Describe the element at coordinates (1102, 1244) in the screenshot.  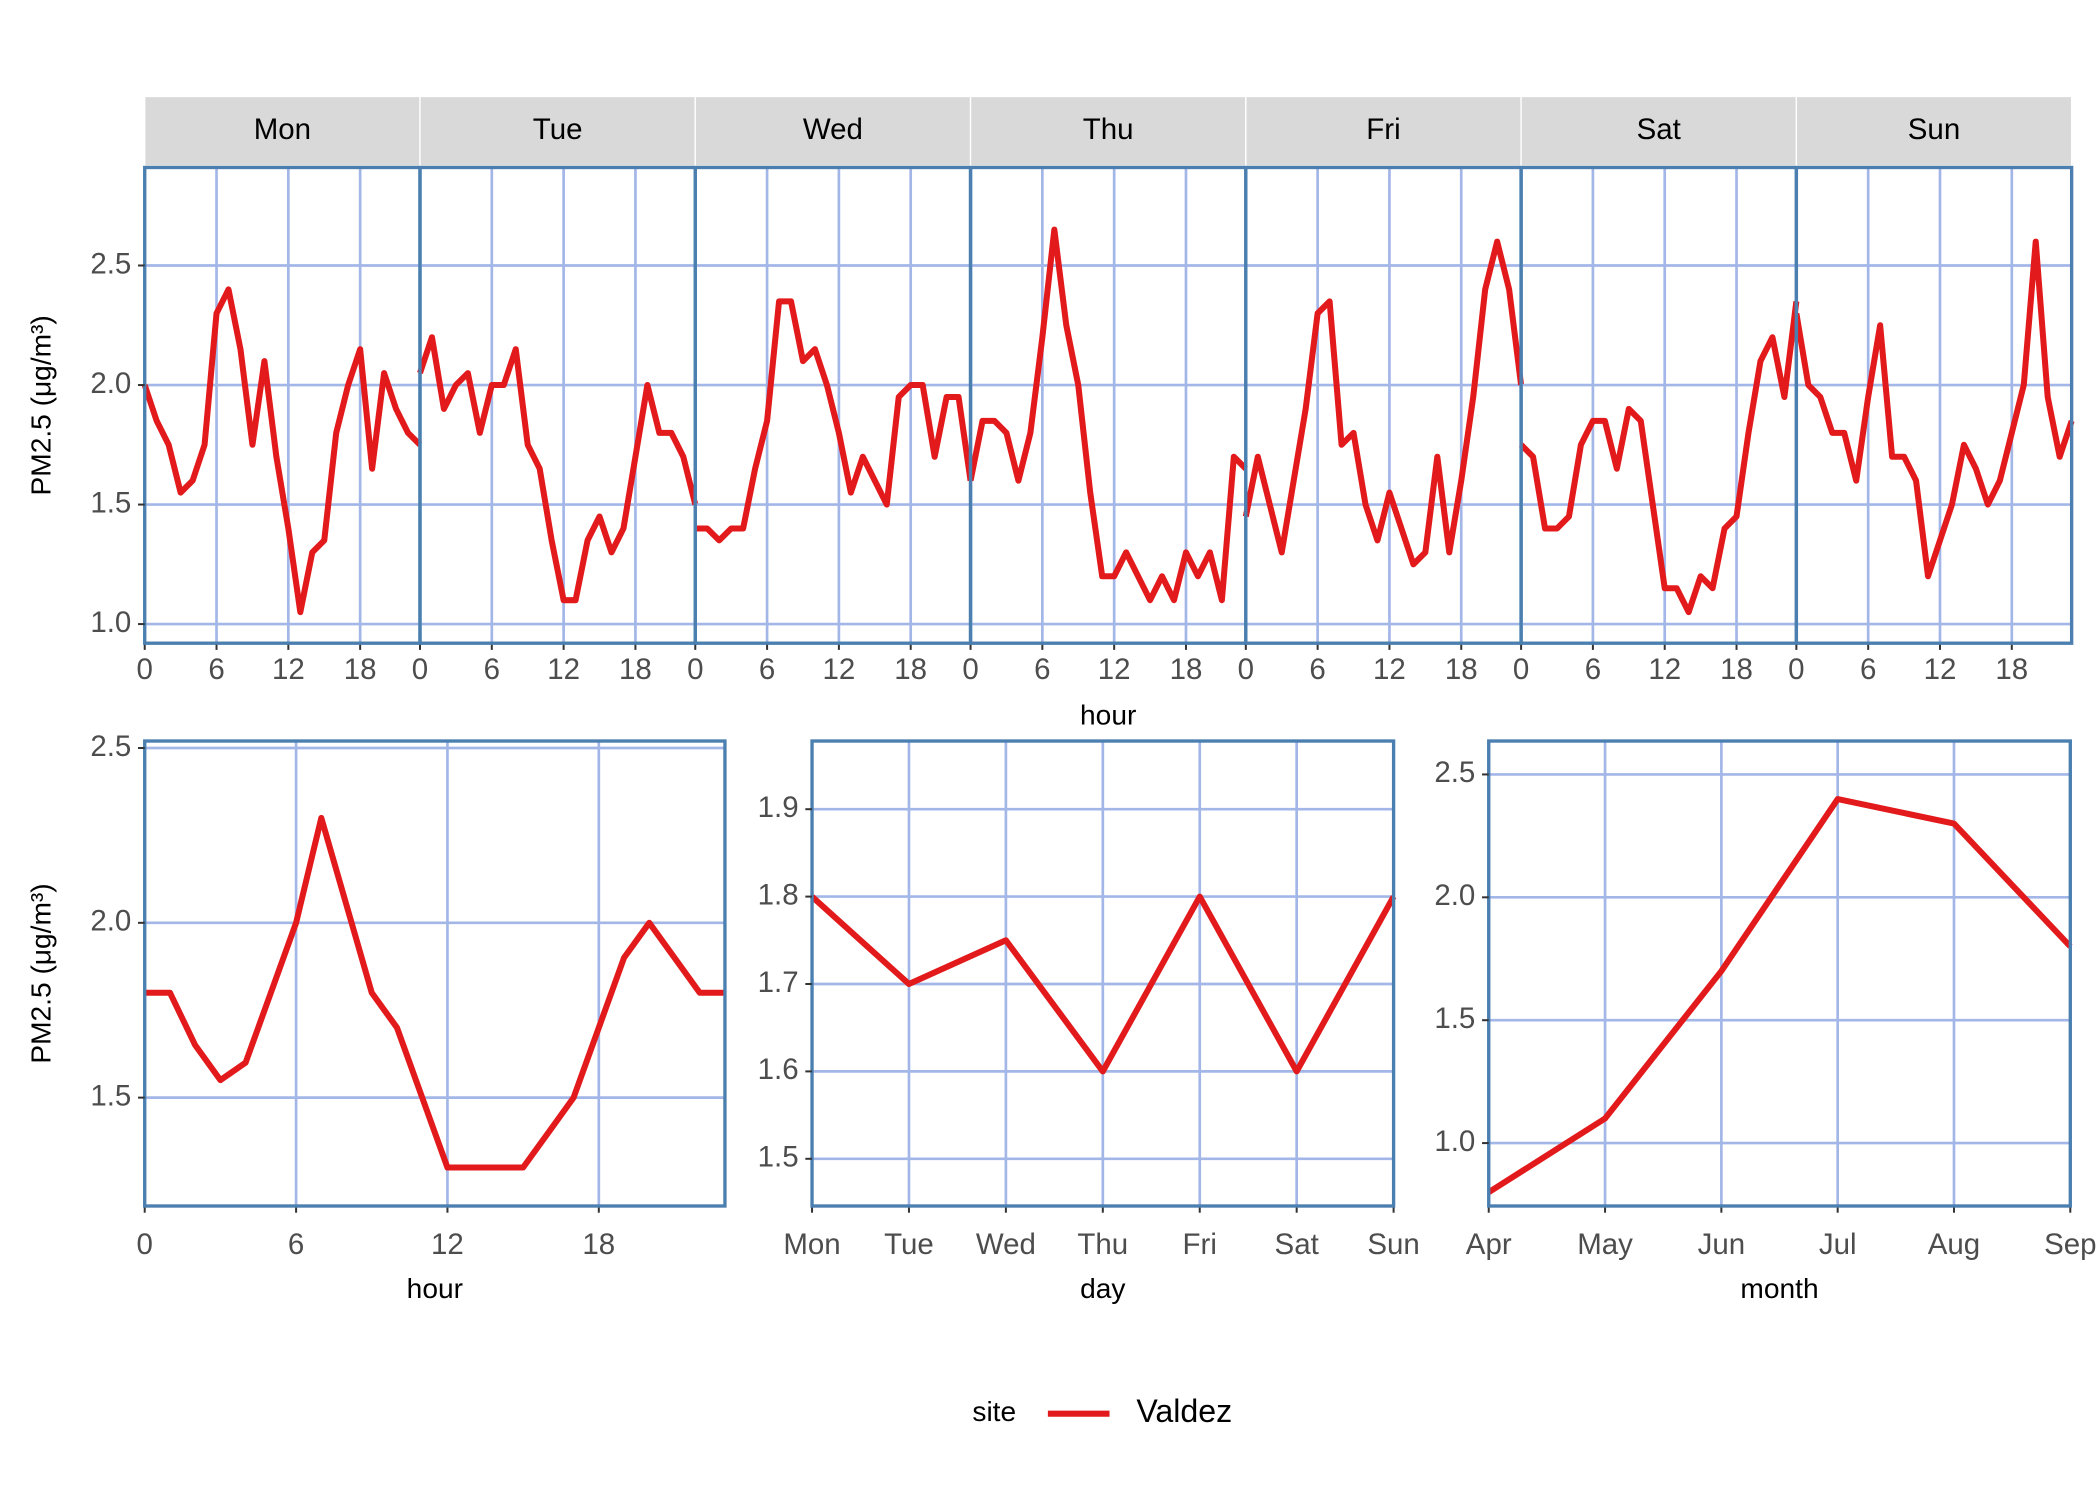
I see `x-tick-label: Thu` at that location.